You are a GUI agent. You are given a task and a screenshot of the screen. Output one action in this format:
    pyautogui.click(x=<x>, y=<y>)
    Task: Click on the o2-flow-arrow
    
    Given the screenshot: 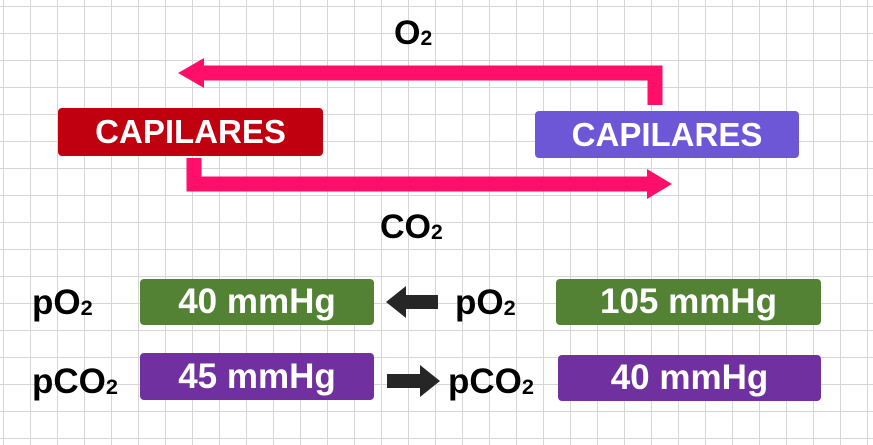 What is the action you would take?
    pyautogui.click(x=431, y=85)
    